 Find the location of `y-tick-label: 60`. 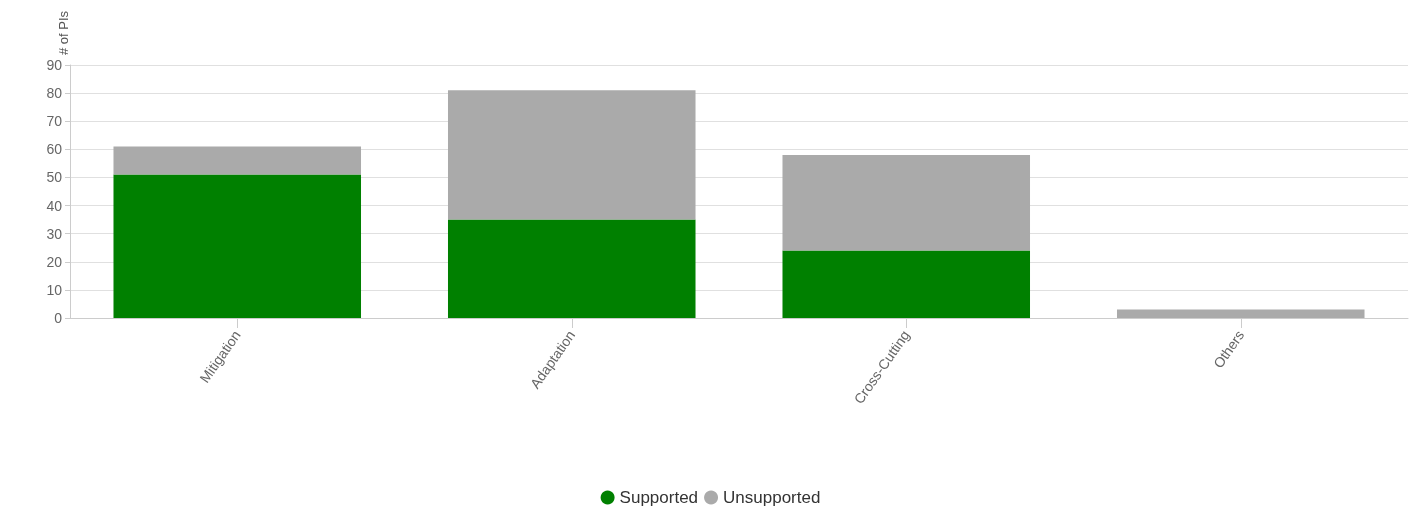

y-tick-label: 60 is located at coordinates (54, 149).